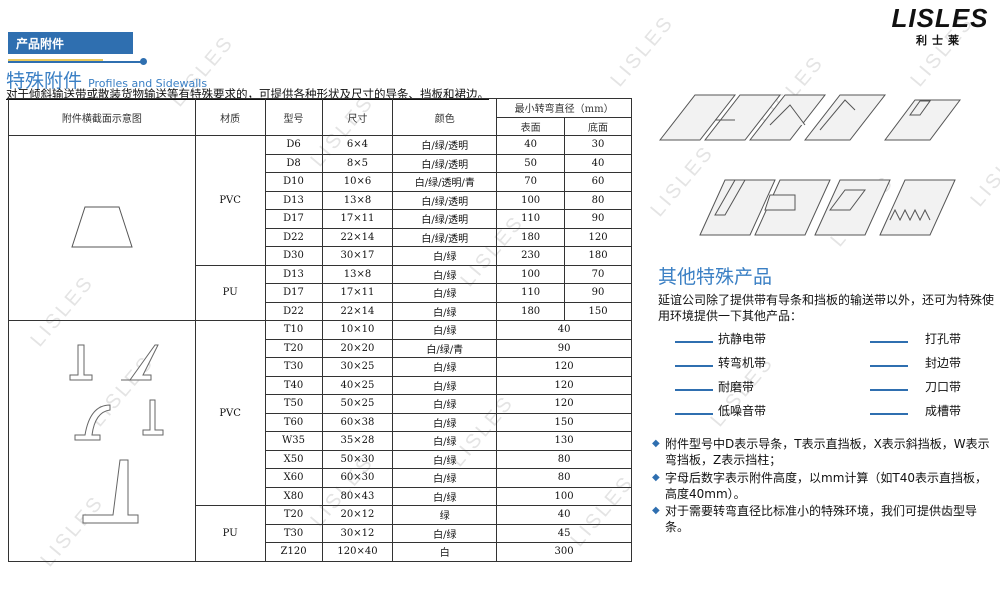  What do you see at coordinates (742, 363) in the screenshot?
I see `product-item: 转弯机带` at bounding box center [742, 363].